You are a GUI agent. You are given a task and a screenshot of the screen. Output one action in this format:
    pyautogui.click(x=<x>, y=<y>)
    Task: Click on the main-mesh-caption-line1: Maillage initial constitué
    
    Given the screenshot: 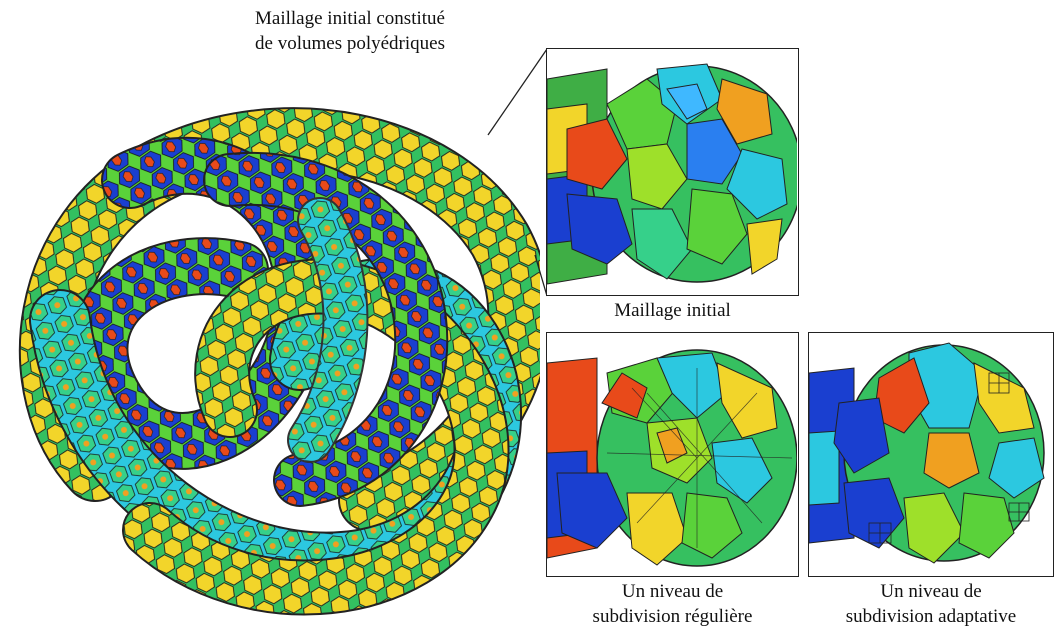 What is the action you would take?
    pyautogui.click(x=350, y=18)
    